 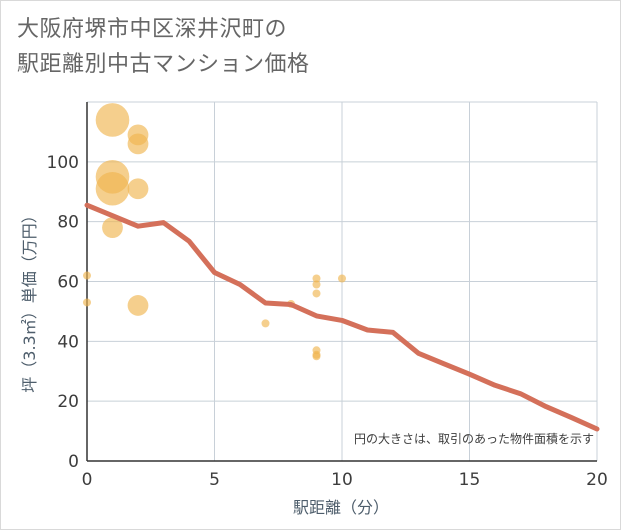 What do you see at coordinates (73, 462) in the screenshot?
I see `y-tick-label: 0` at bounding box center [73, 462].